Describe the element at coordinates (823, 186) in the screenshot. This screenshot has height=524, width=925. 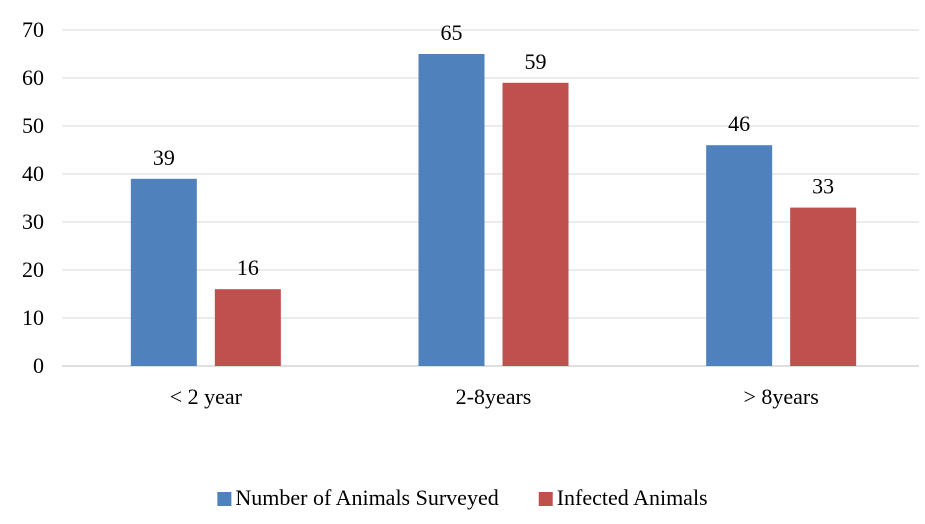
I see `data-label: 33` at that location.